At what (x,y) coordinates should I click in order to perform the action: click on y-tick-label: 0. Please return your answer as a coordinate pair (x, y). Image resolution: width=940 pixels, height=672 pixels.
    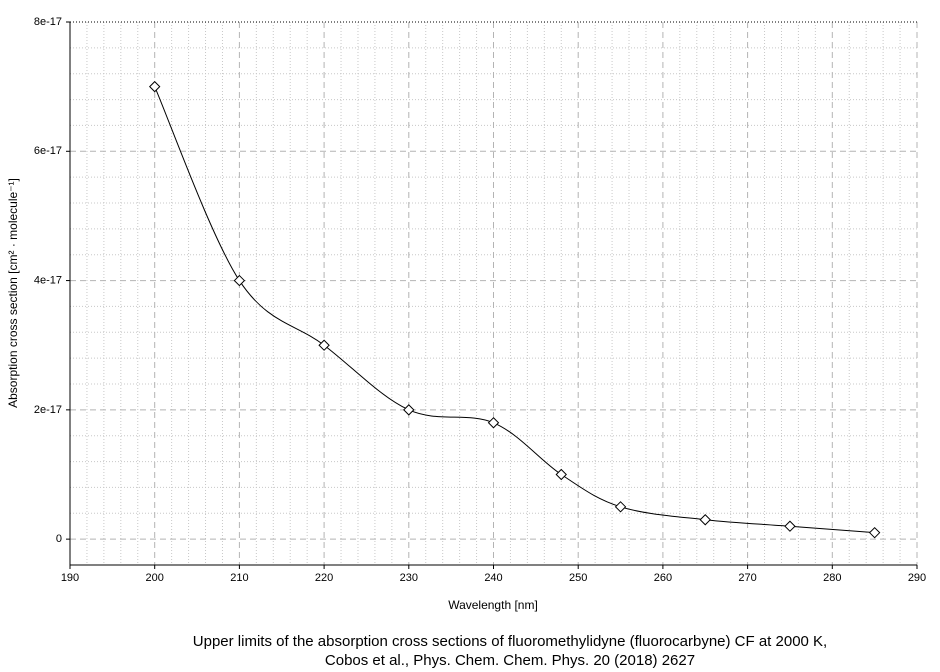
    Looking at the image, I should click on (59, 539).